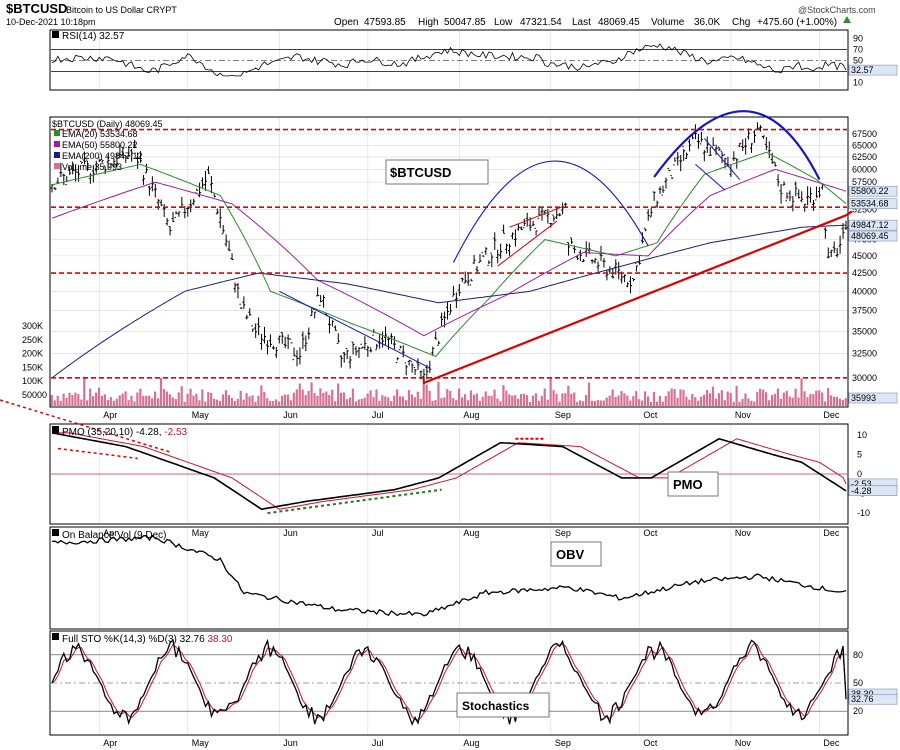  What do you see at coordinates (707, 22) in the screenshot?
I see `volume-value: 36.0K` at bounding box center [707, 22].